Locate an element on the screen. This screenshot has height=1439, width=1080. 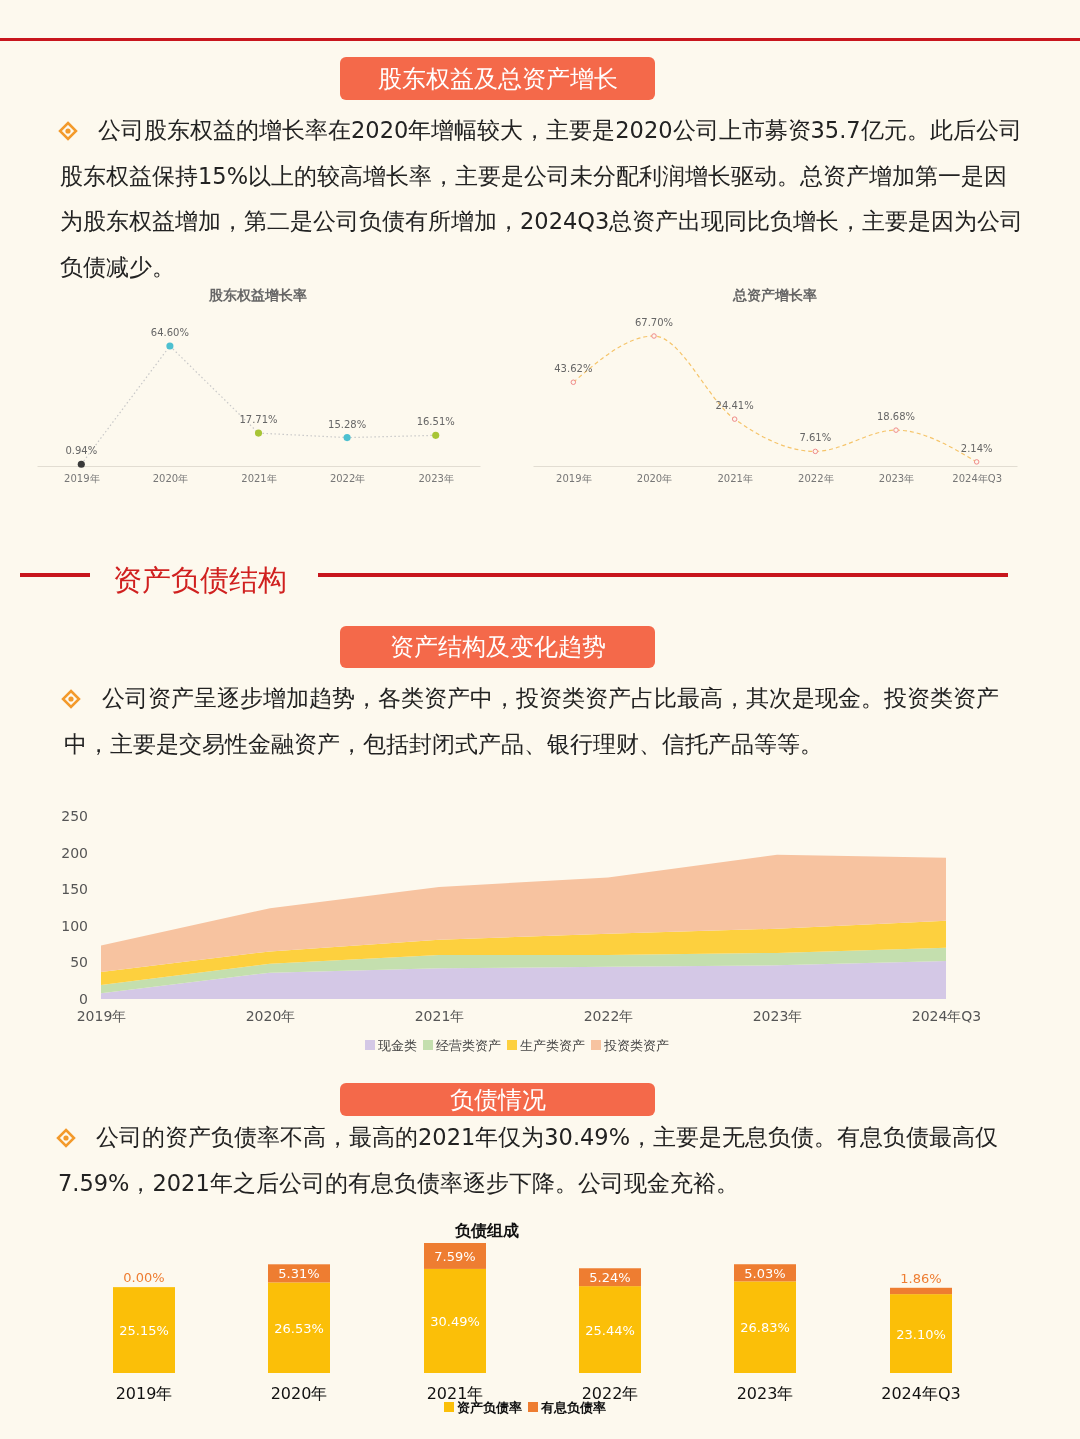
chart-title: 总资产增长率 is located at coordinates (774, 295).